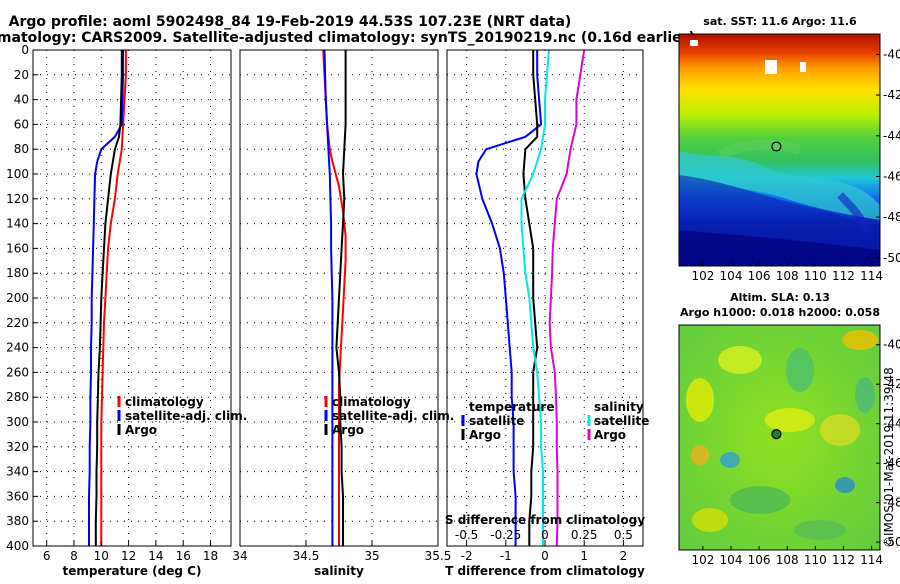 Image resolution: width=900 pixels, height=584 pixels. What do you see at coordinates (891, 463) in the screenshot?
I see `map-lat-tick-label: -46` at bounding box center [891, 463].